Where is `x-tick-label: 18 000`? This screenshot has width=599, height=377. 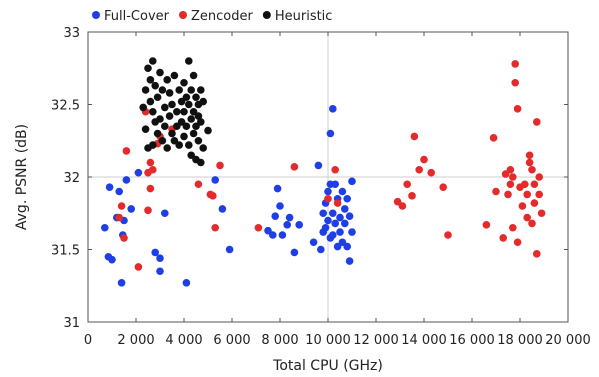 x-tick-label: 18 000 is located at coordinates (520, 340).